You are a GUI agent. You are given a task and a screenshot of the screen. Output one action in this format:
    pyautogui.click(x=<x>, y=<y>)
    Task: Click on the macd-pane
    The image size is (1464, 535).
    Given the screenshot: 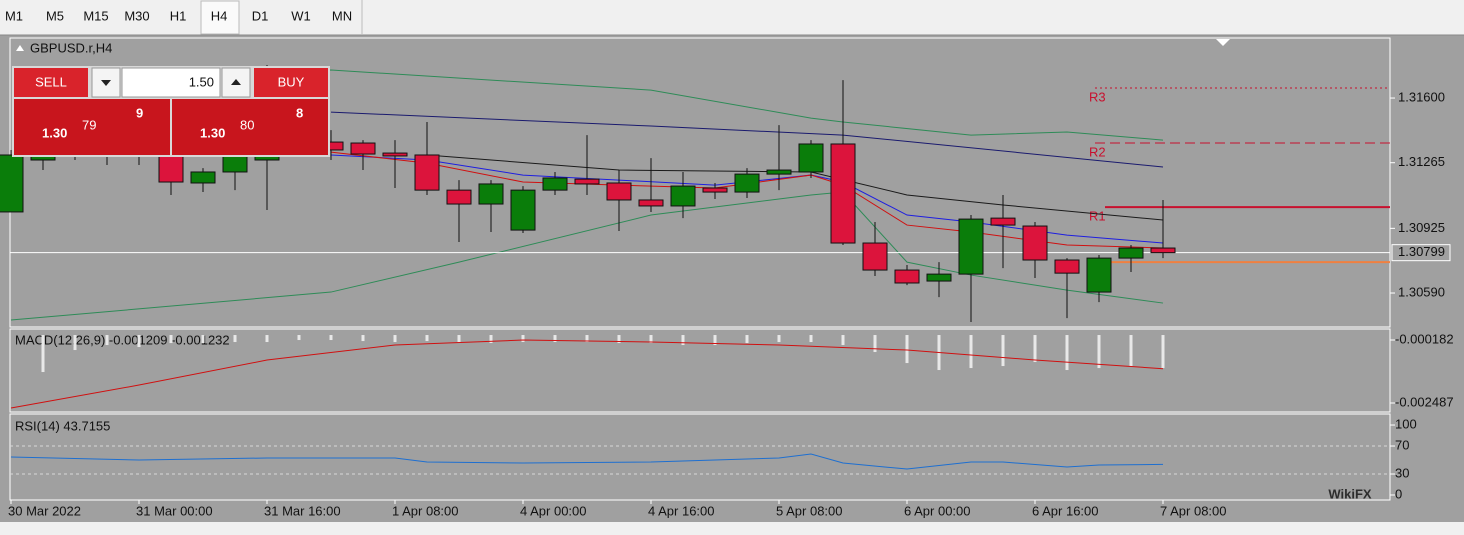 What is the action you would take?
    pyautogui.click(x=700, y=370)
    